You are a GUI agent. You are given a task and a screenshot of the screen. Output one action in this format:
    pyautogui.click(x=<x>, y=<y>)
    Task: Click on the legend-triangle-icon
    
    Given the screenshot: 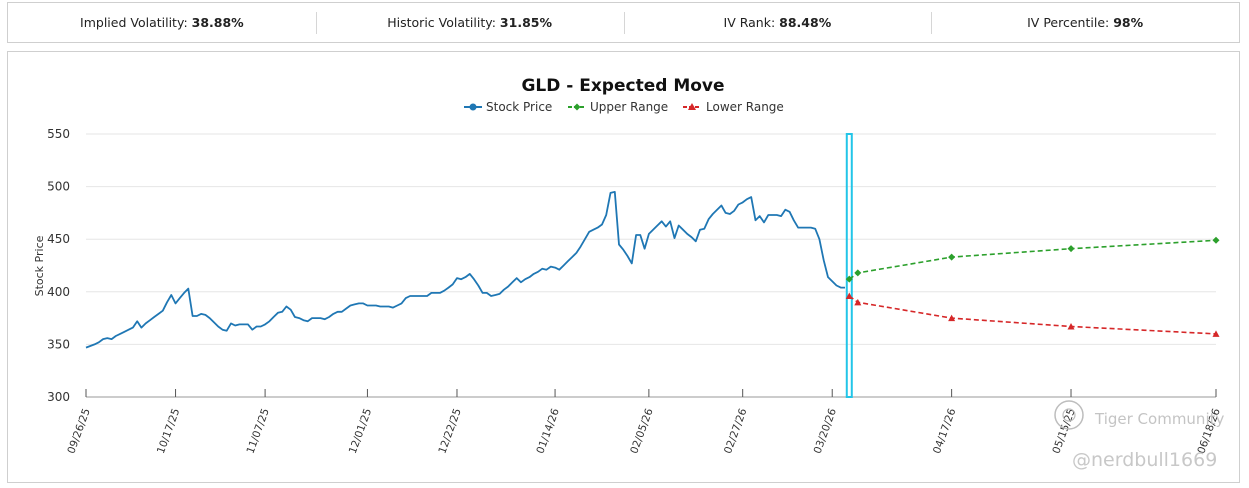 What is the action you would take?
    pyautogui.click(x=692, y=106)
    